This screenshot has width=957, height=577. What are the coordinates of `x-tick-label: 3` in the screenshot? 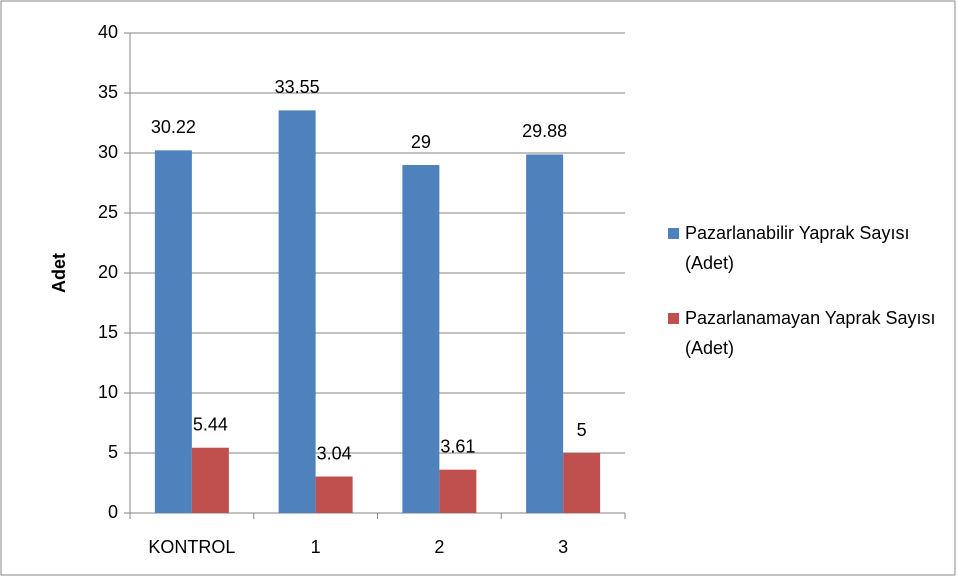 It's located at (563, 547).